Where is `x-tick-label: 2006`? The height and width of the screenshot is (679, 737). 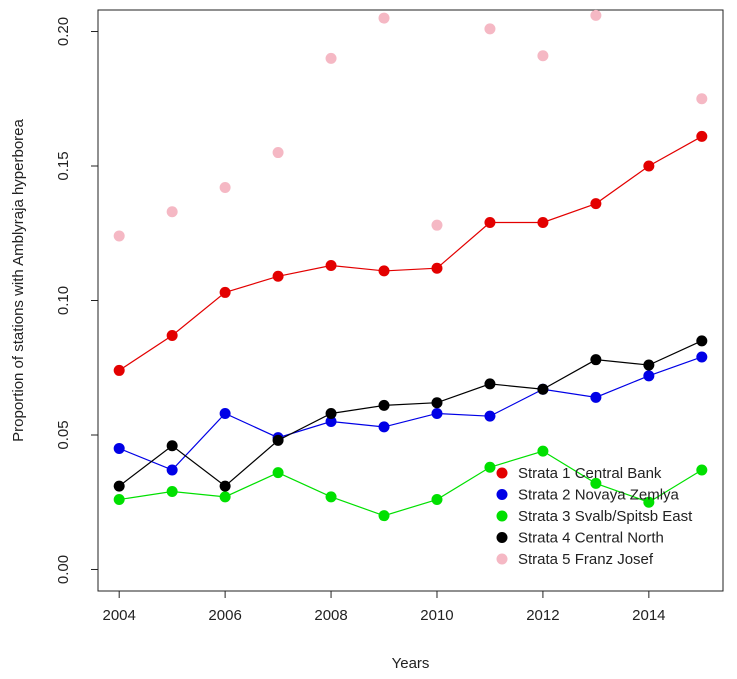 x-tick-label: 2006 is located at coordinates (224, 615).